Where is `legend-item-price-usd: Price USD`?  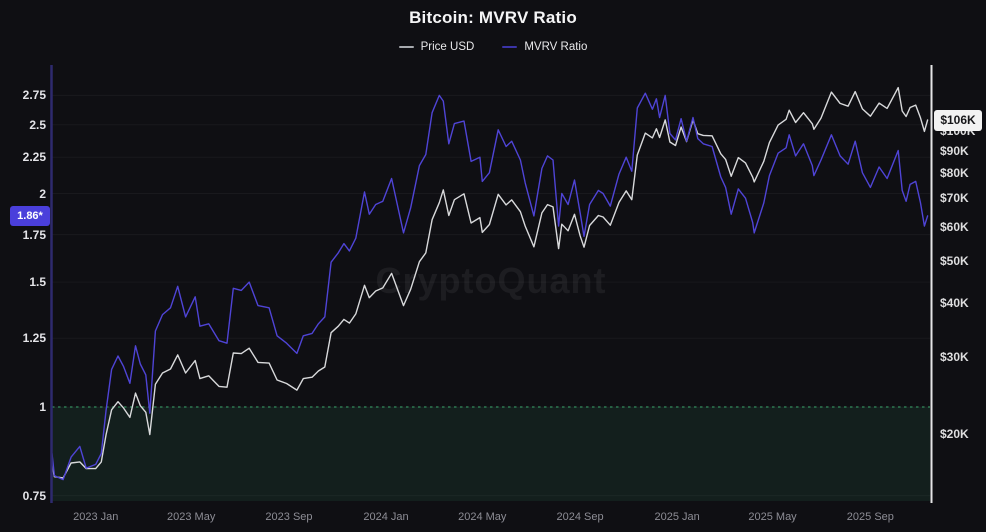 legend-item-price-usd: Price USD is located at coordinates (436, 47).